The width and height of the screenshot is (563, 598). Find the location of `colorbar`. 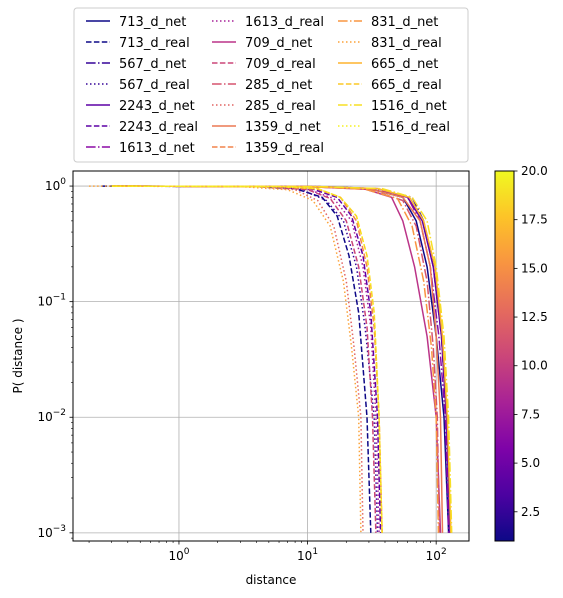

colorbar is located at coordinates (504, 356).